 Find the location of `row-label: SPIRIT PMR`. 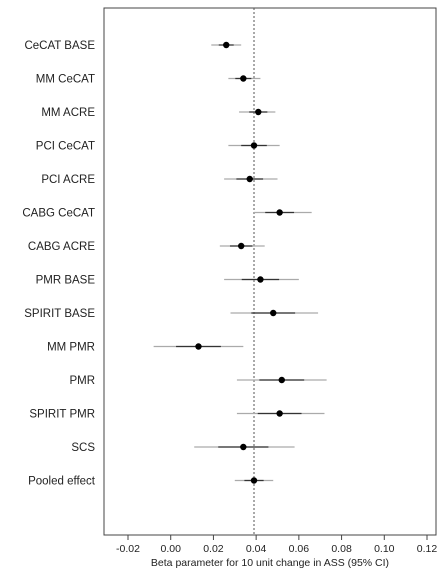

row-label: SPIRIT PMR is located at coordinates (62, 415).